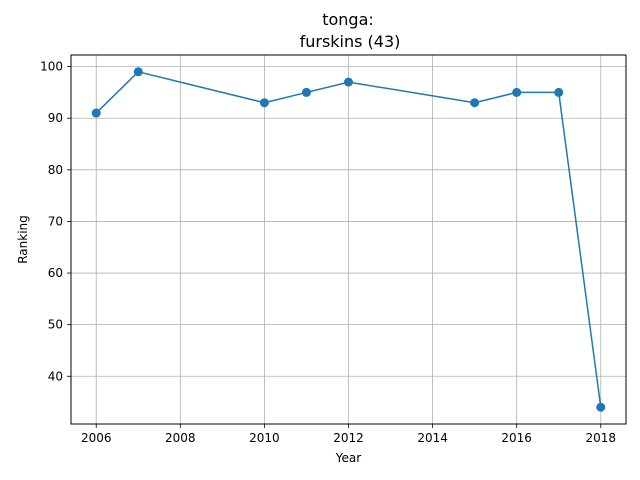 Image resolution: width=640 pixels, height=480 pixels. Describe the element at coordinates (350, 41) in the screenshot. I see `chart-title-line-2: furskins (43)` at that location.